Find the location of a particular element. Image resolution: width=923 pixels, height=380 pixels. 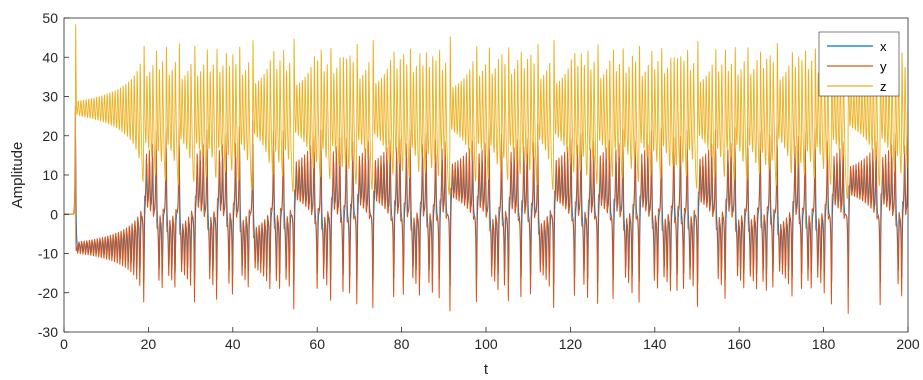

legend: x y z is located at coordinates (859, 64).